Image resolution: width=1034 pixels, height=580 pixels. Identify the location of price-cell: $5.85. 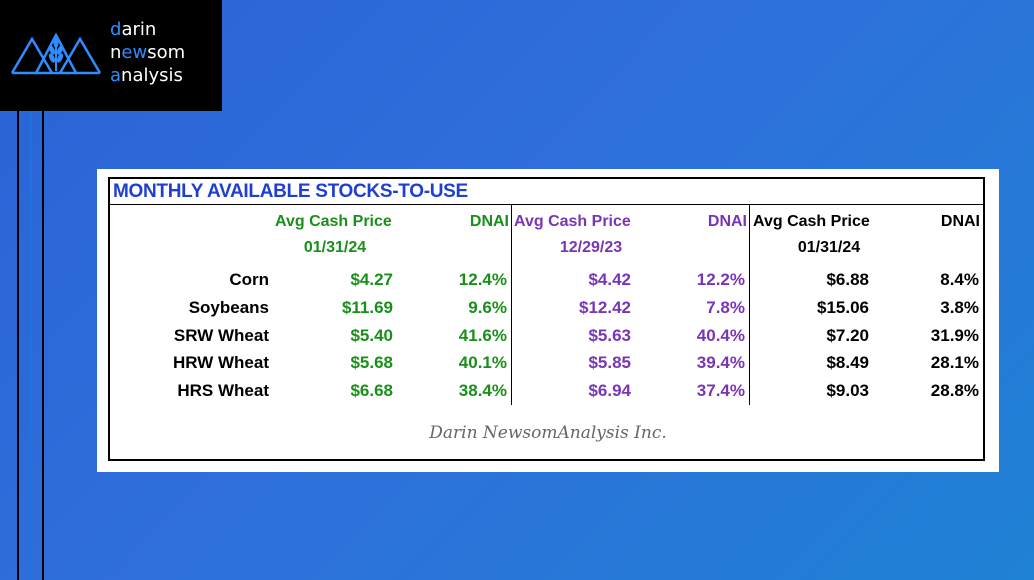
(609, 362).